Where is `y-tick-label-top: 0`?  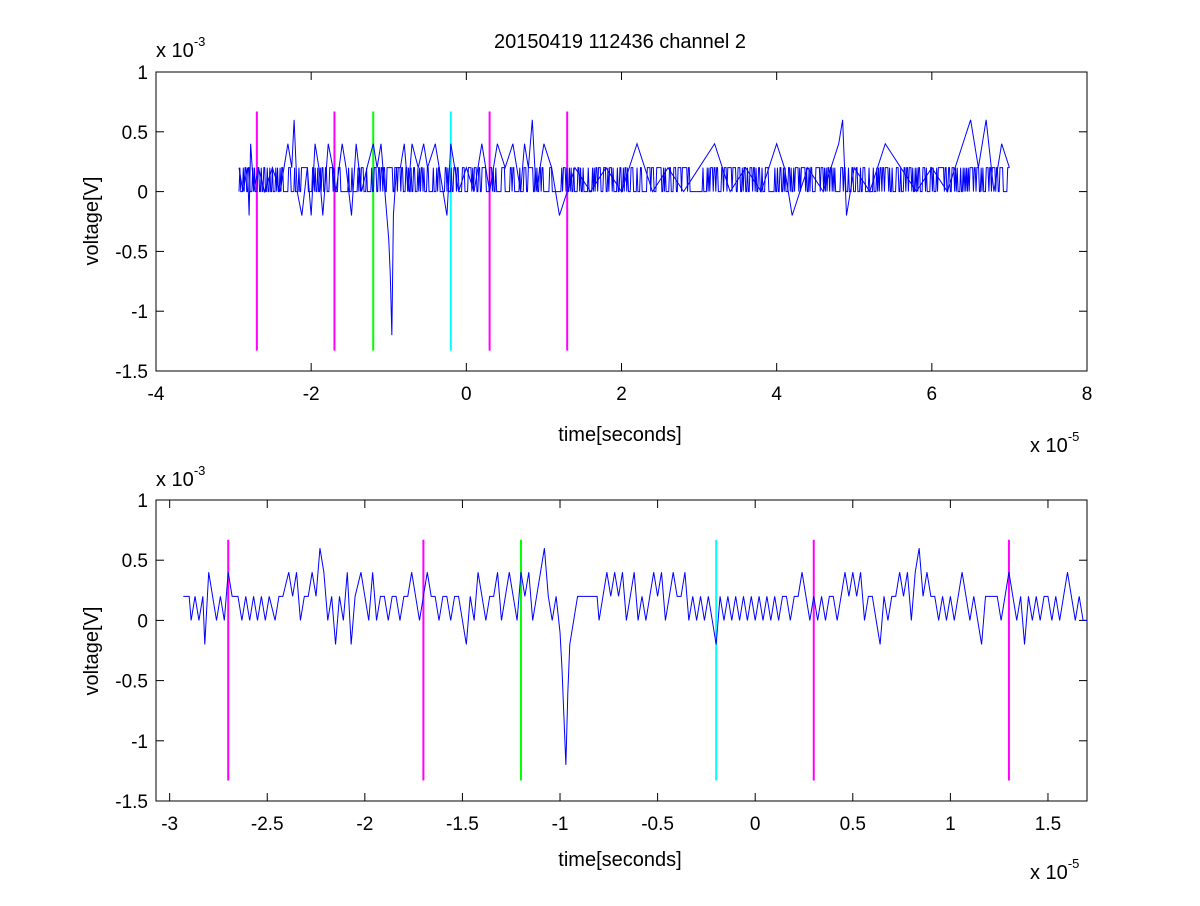
y-tick-label-top: 0 is located at coordinates (142, 193).